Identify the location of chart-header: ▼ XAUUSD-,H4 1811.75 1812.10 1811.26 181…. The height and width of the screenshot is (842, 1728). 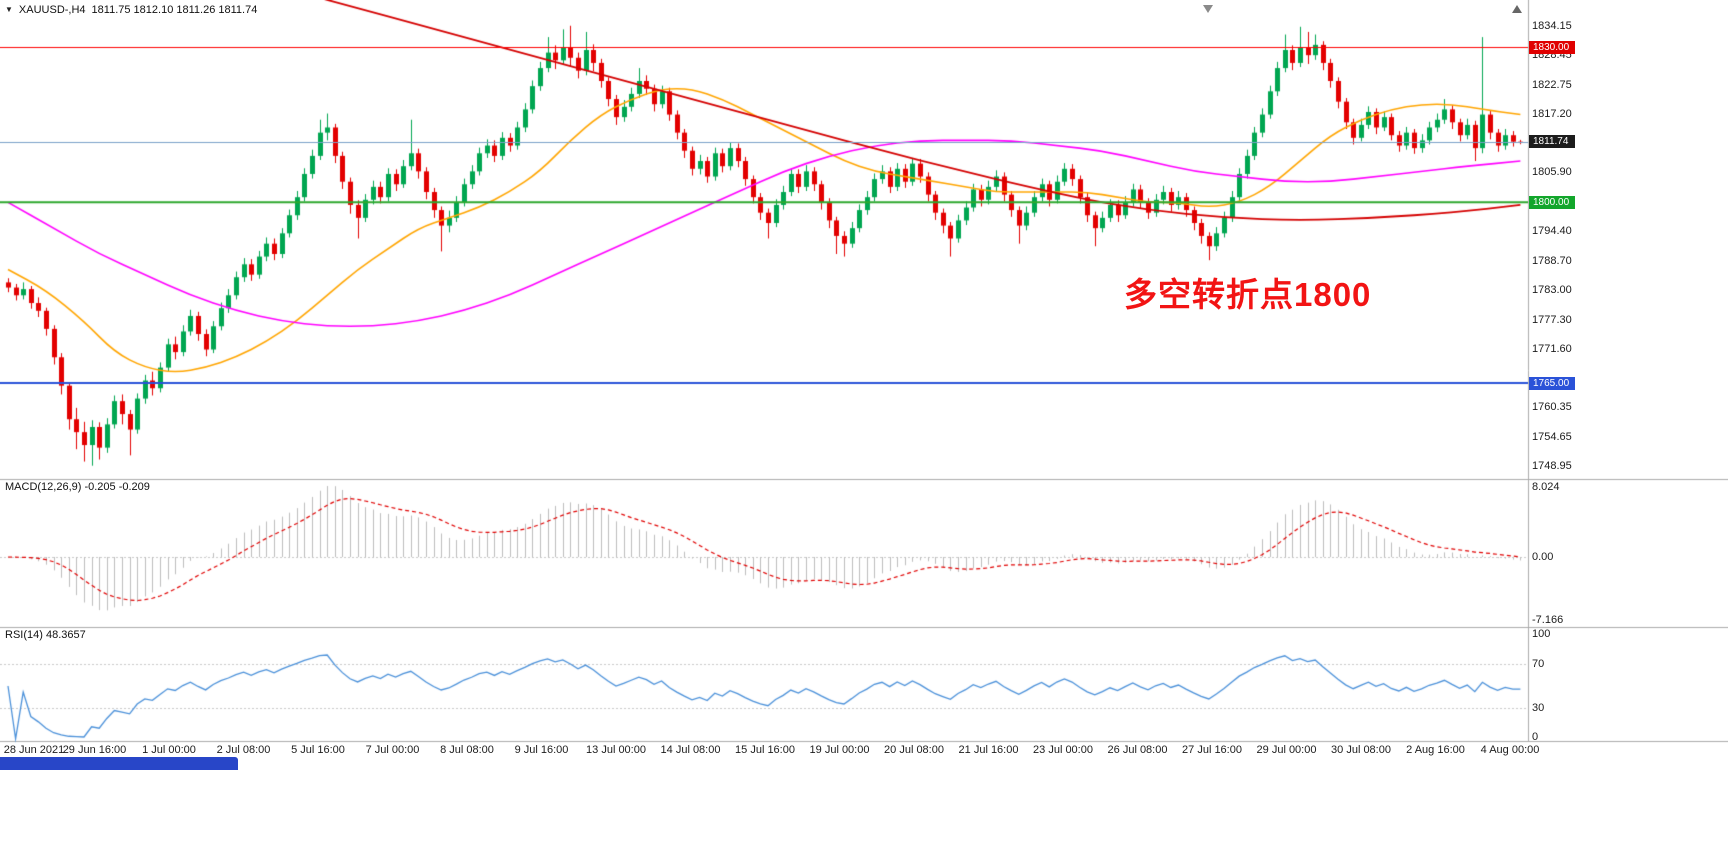
(131, 10).